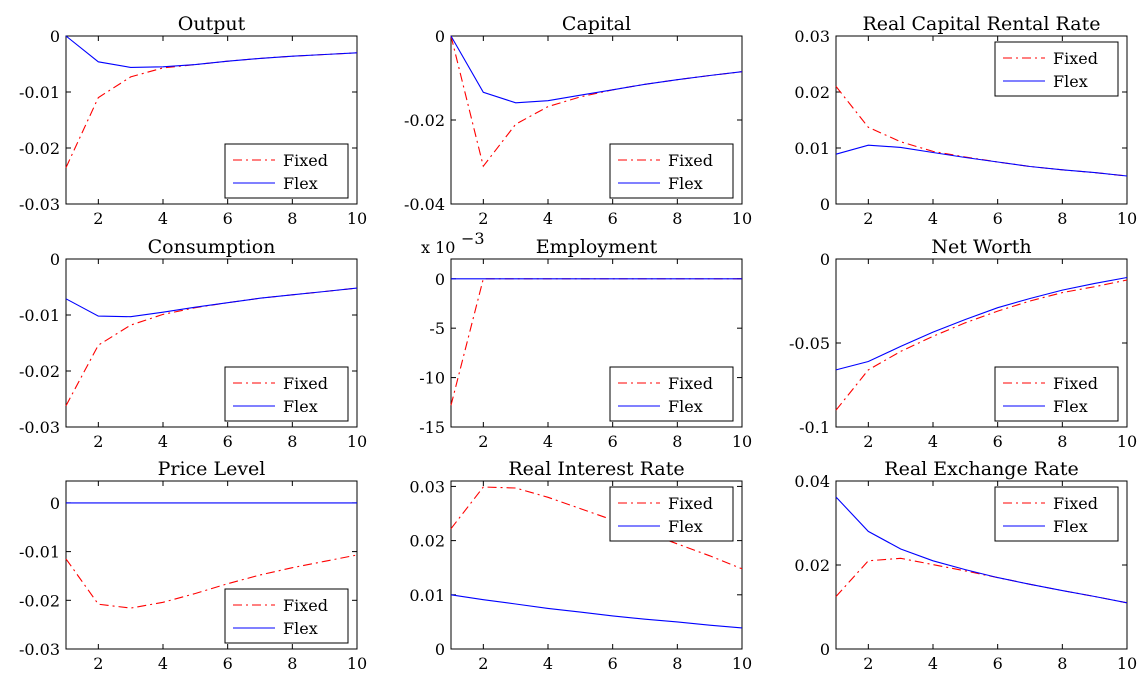  Describe the element at coordinates (438, 247) in the screenshot. I see `axis-multiplier: x 10` at that location.